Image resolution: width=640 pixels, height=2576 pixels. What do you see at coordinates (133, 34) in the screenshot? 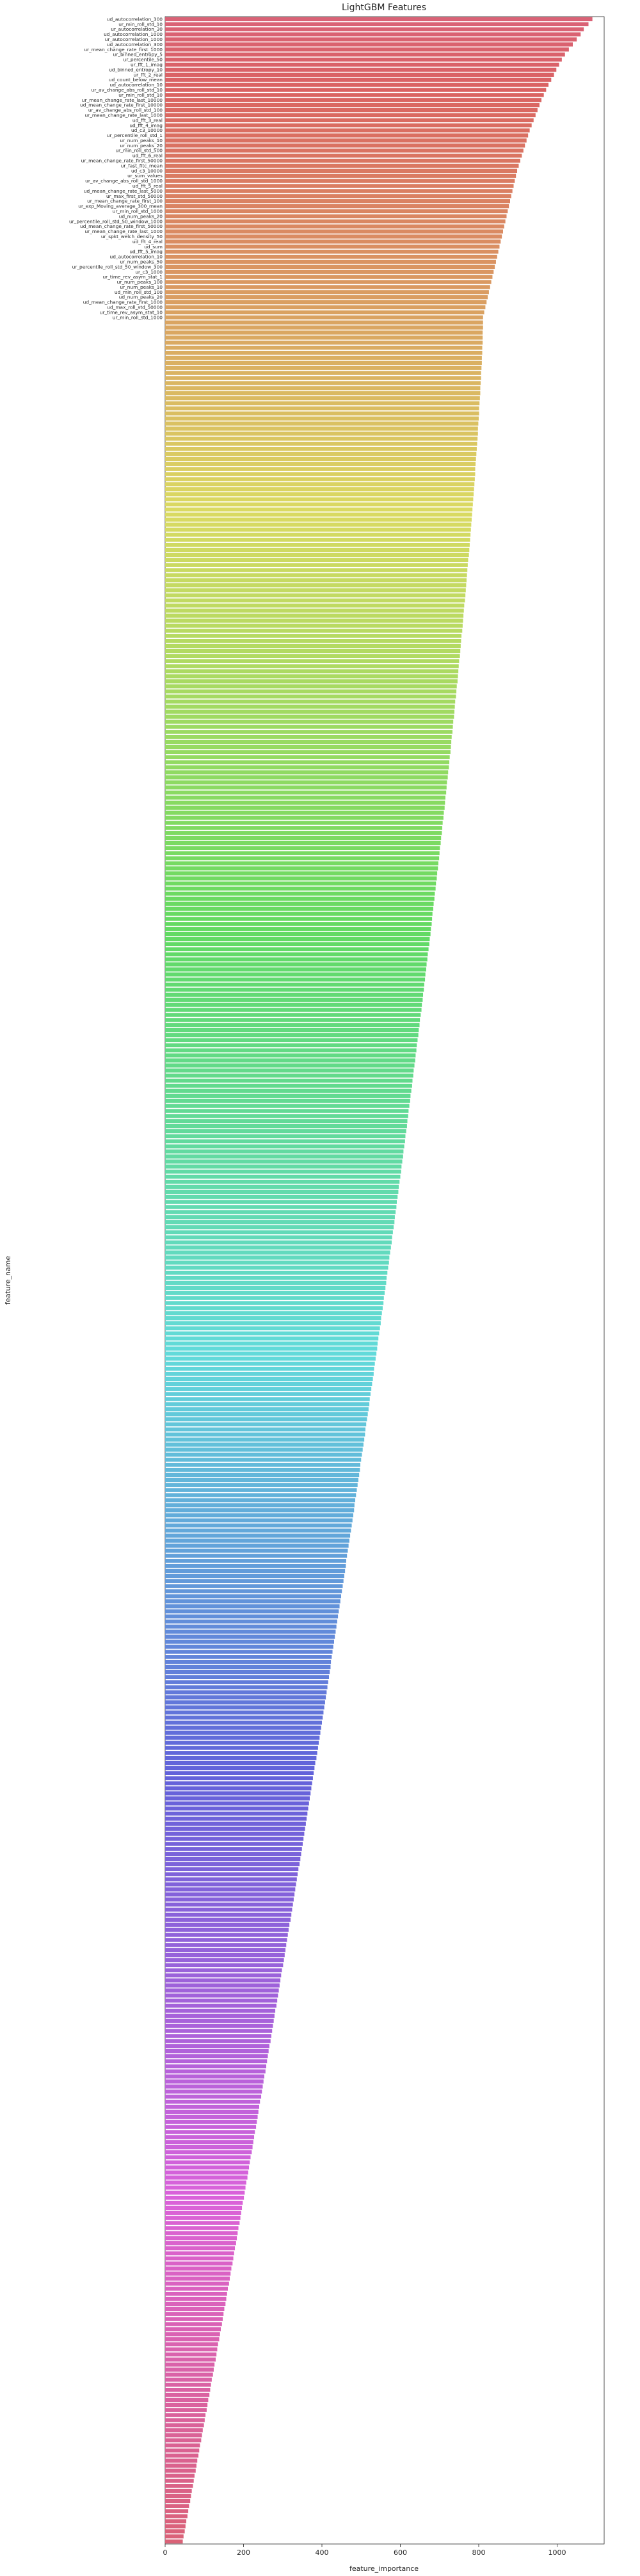
I see `y-tick-label: ud_autocorrelation_1000` at bounding box center [133, 34].